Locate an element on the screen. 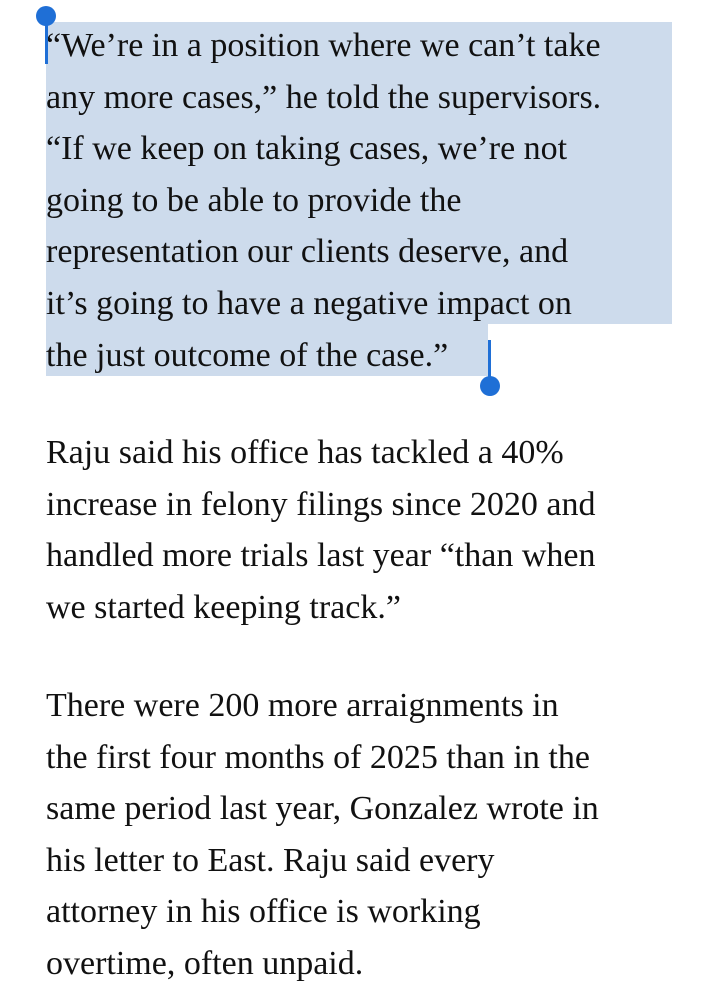 The height and width of the screenshot is (1000, 718). paragraph-line: Raju said his office has tackled a 40% is located at coordinates (305, 452).